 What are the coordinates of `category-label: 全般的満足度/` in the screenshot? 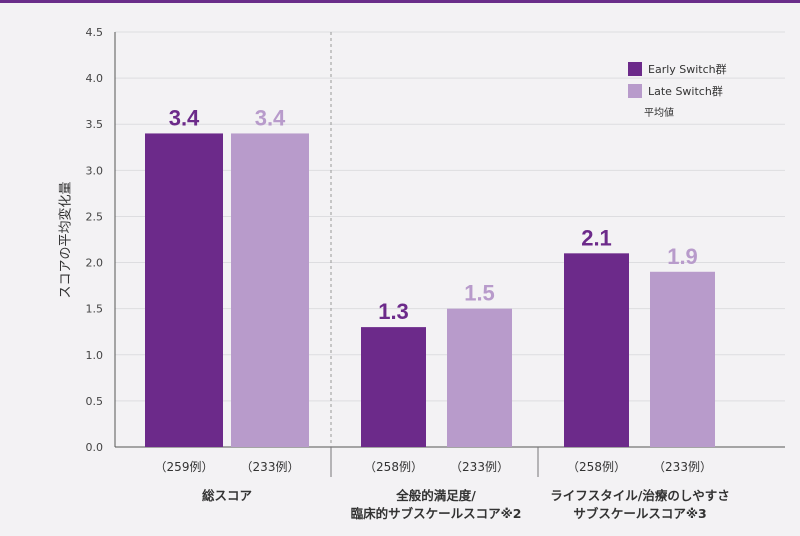 It's located at (435, 495).